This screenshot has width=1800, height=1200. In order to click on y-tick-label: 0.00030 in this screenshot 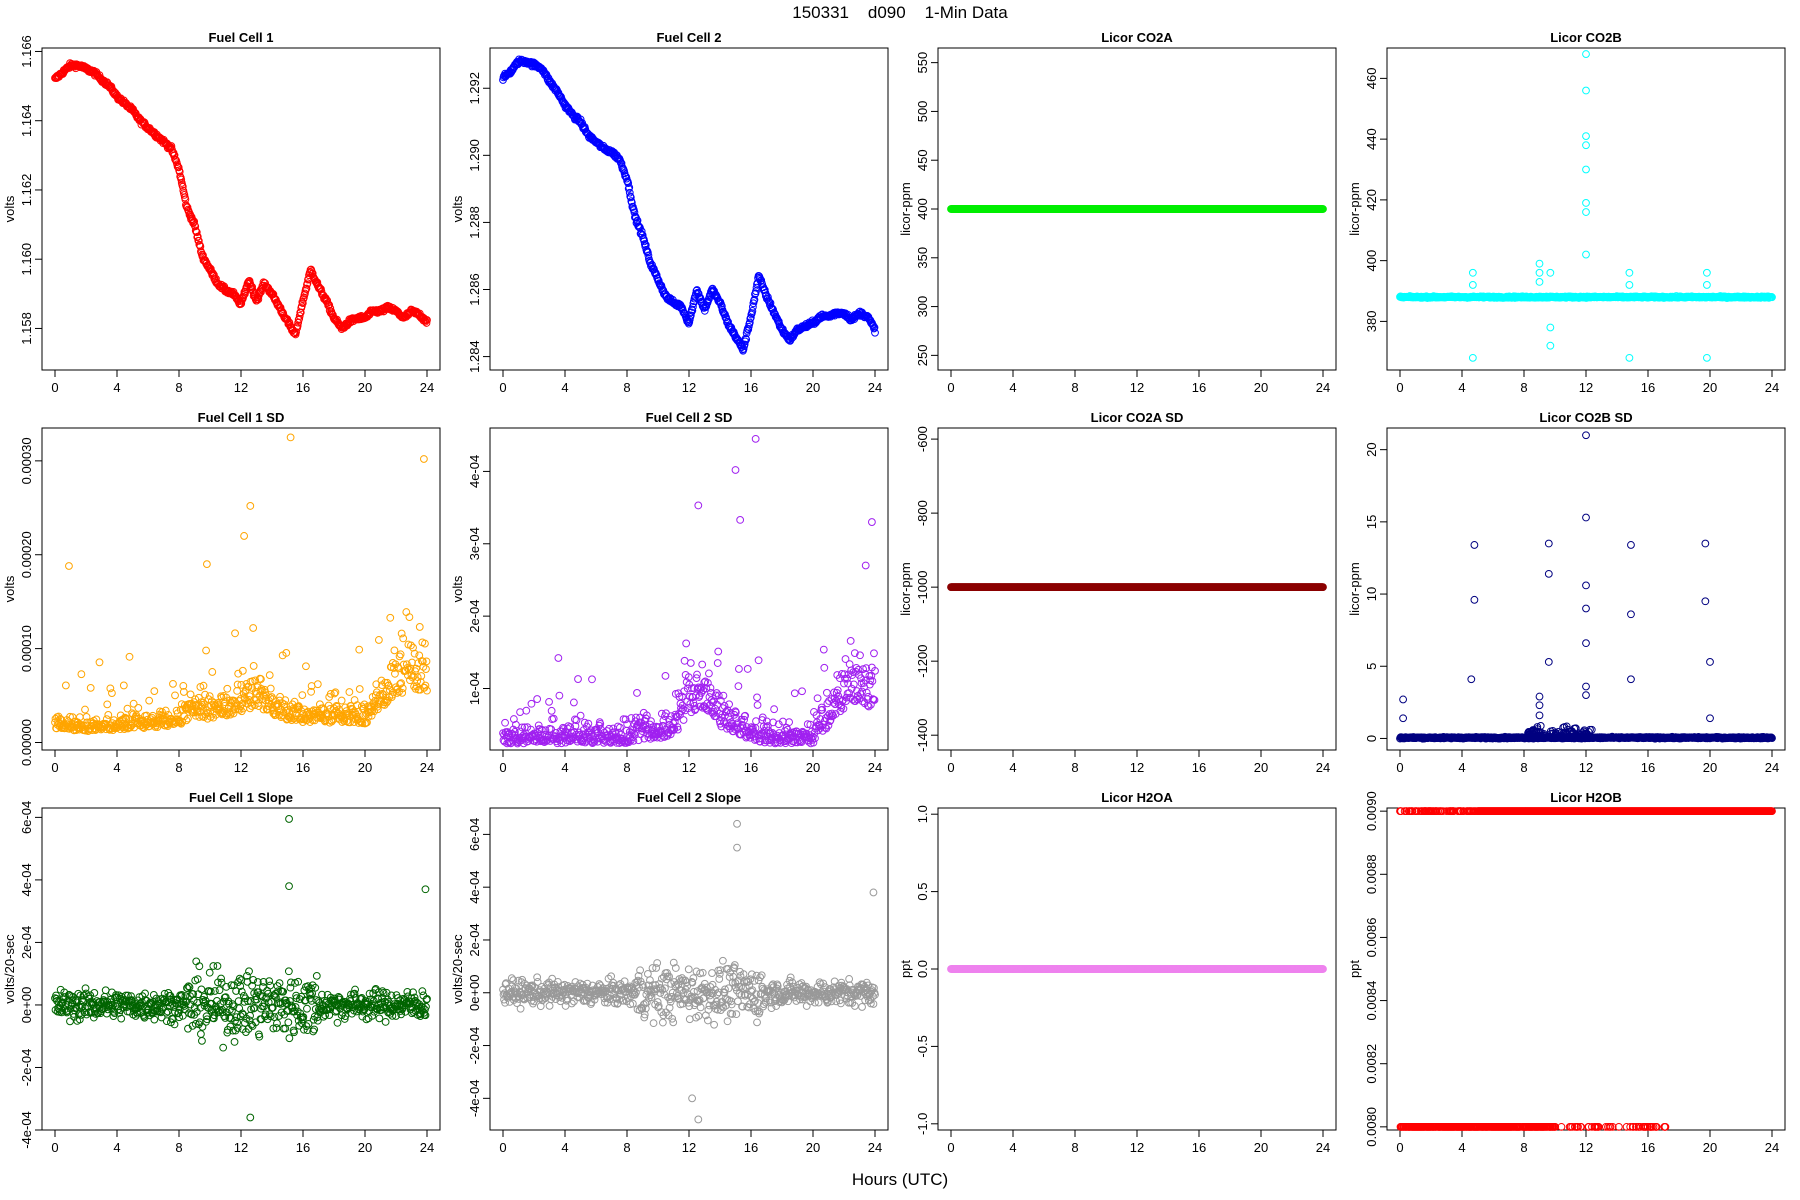, I will do `click(26, 460)`.